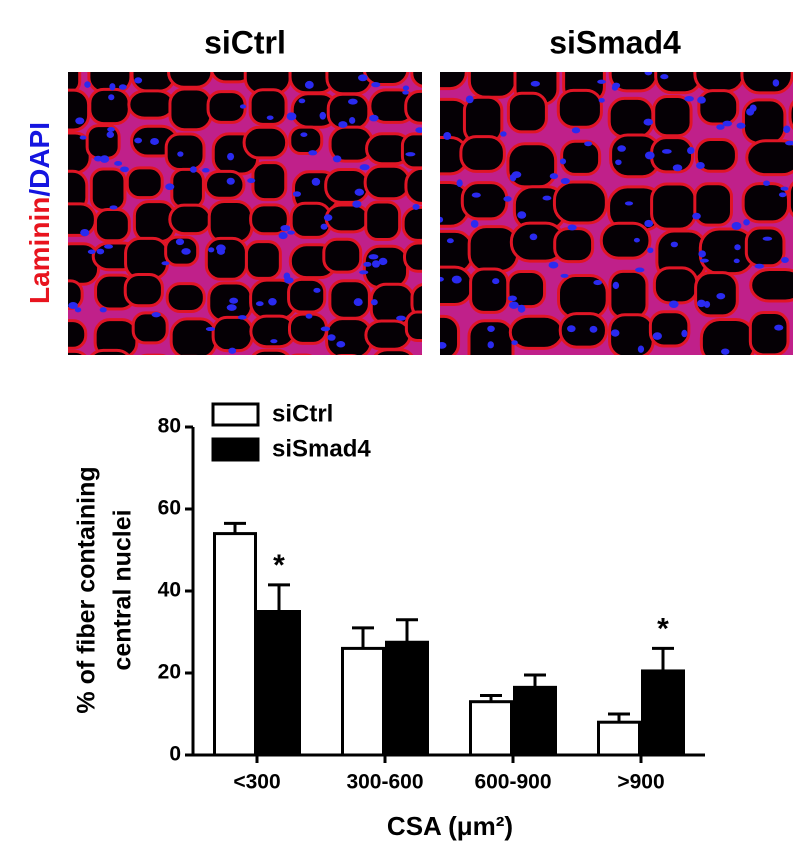 This screenshot has width=793, height=868. I want to click on stain-part: /DAPI, so click(39, 159).